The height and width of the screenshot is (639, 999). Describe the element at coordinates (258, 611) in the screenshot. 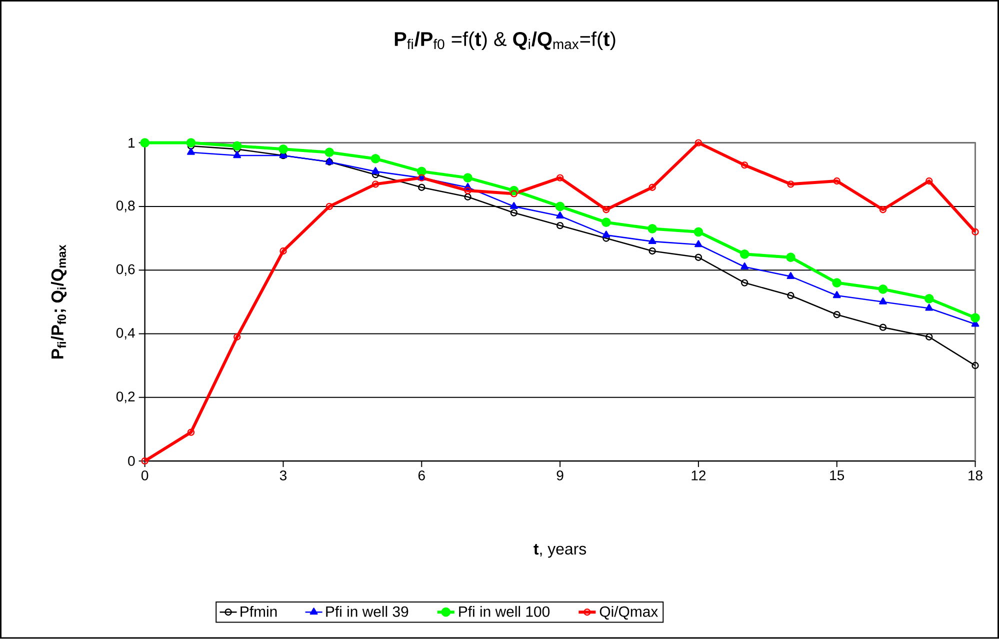

I see `legend-label: Pfmin` at that location.